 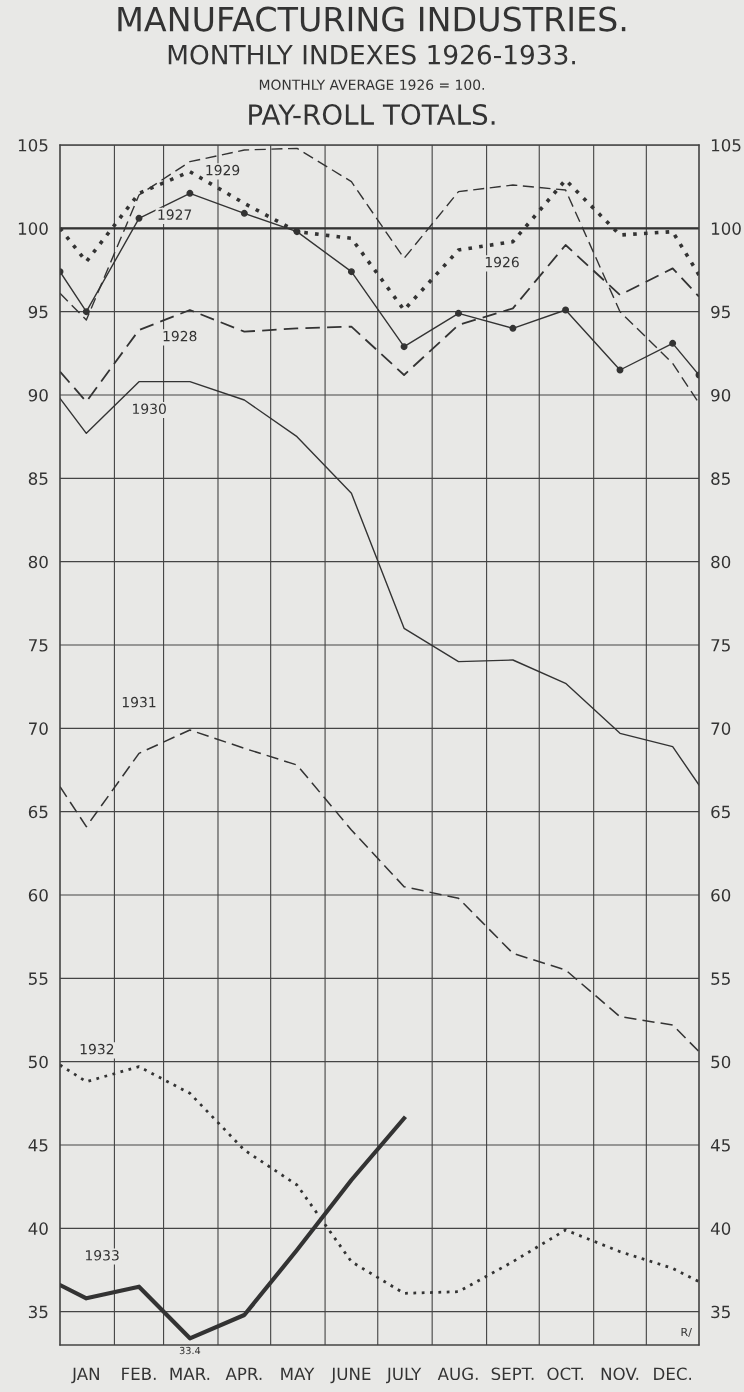 I want to click on chart-subtitle: MONTHLY INDEXES 1926-1933., so click(x=371, y=54).